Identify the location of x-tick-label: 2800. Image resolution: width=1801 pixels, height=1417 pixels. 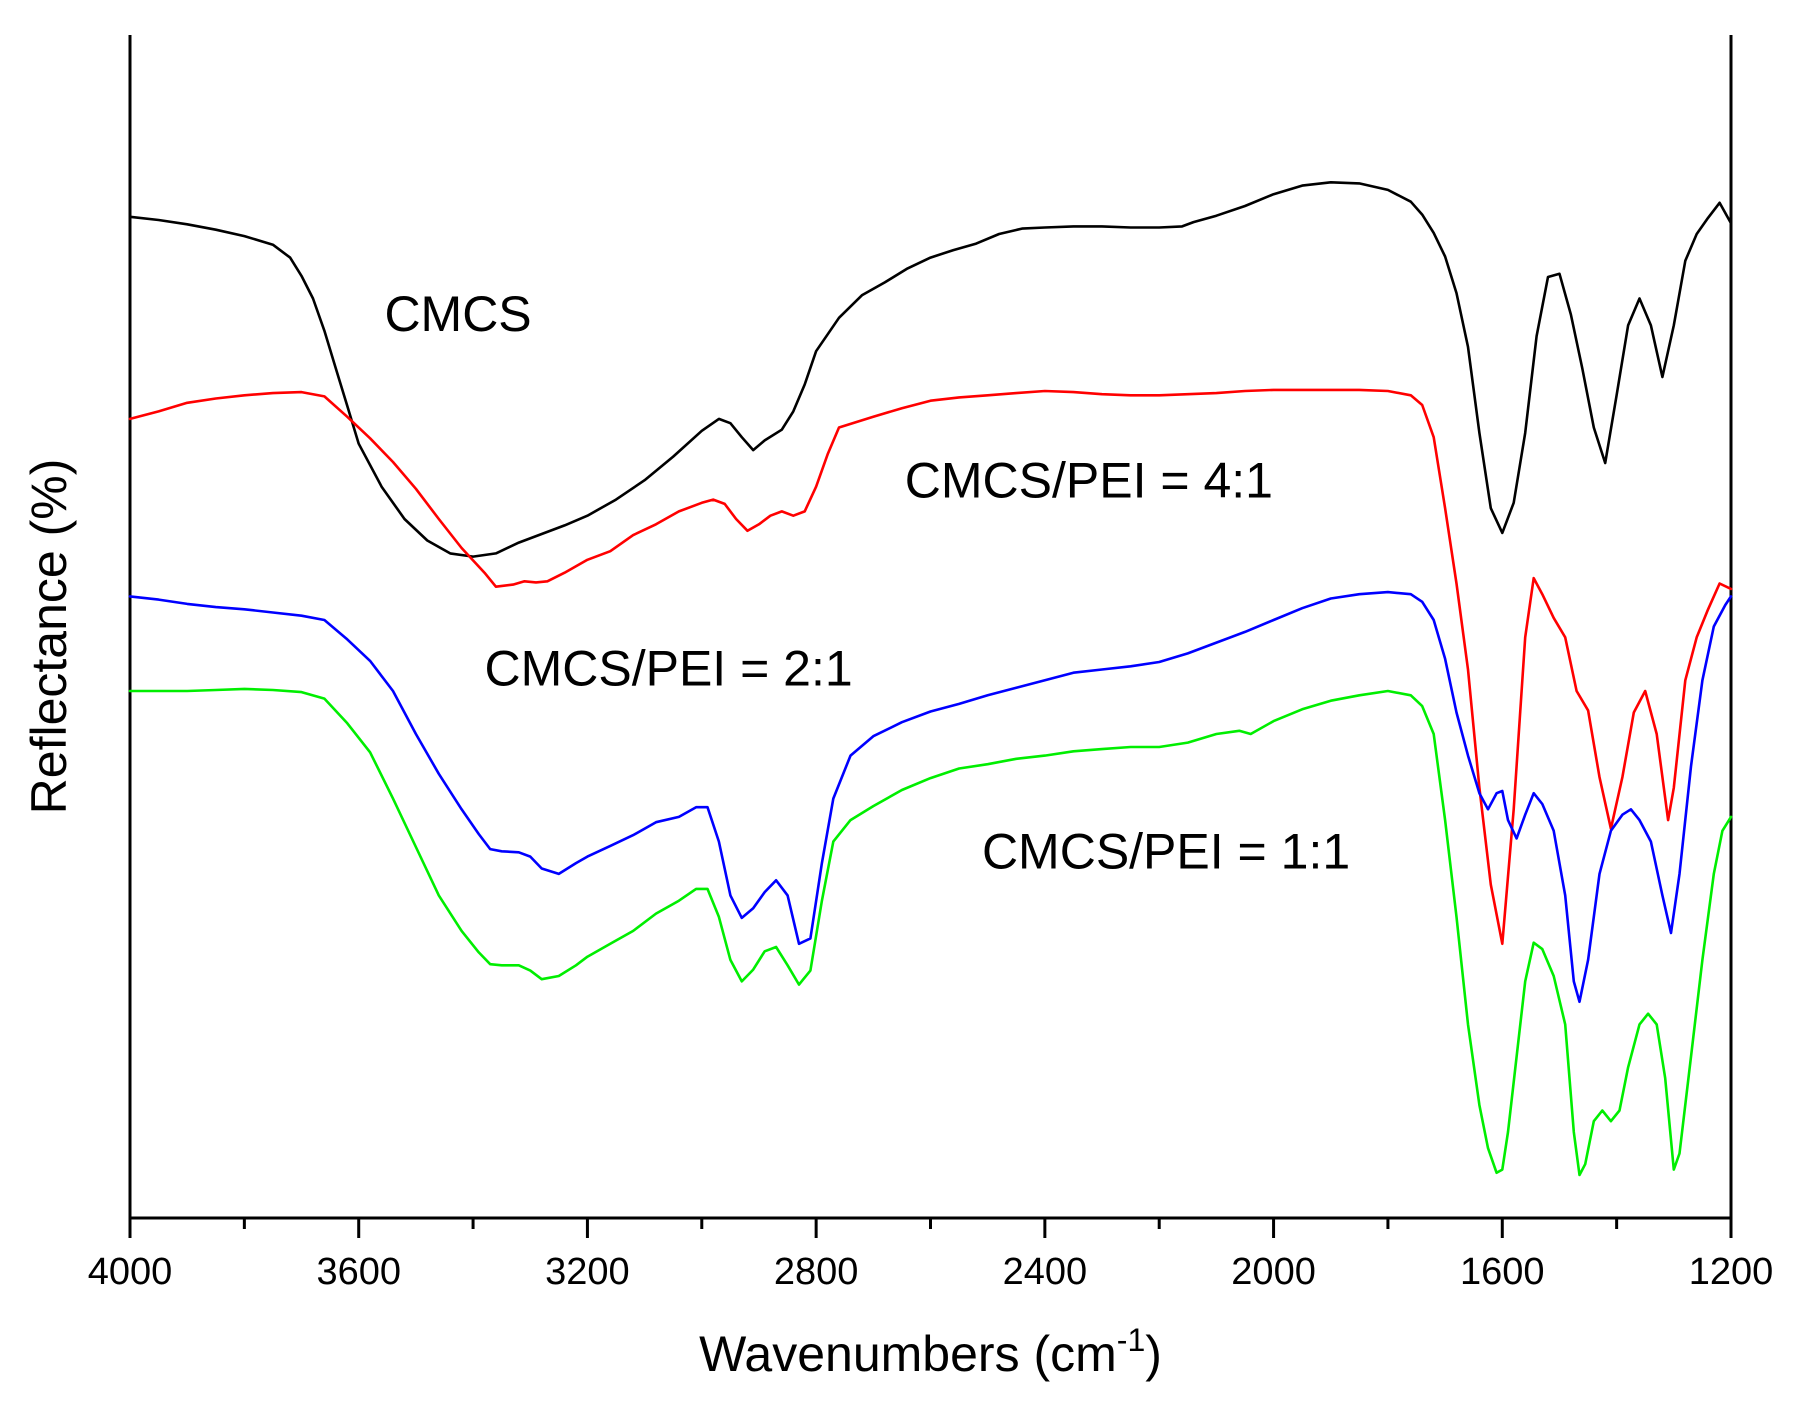
(816, 1272).